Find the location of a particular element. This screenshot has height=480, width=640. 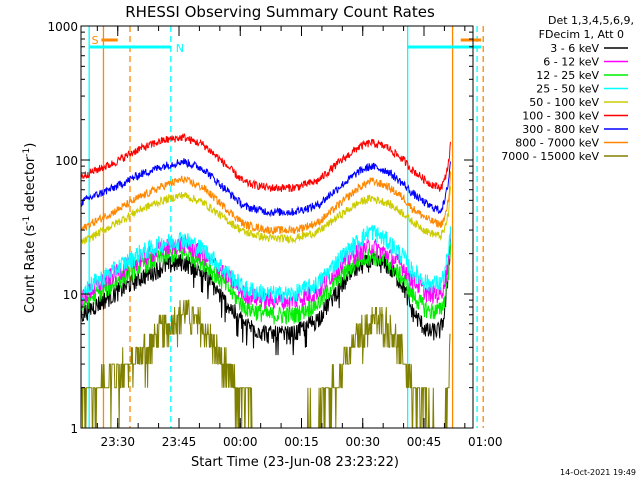

flag-label-1: N is located at coordinates (180, 48).